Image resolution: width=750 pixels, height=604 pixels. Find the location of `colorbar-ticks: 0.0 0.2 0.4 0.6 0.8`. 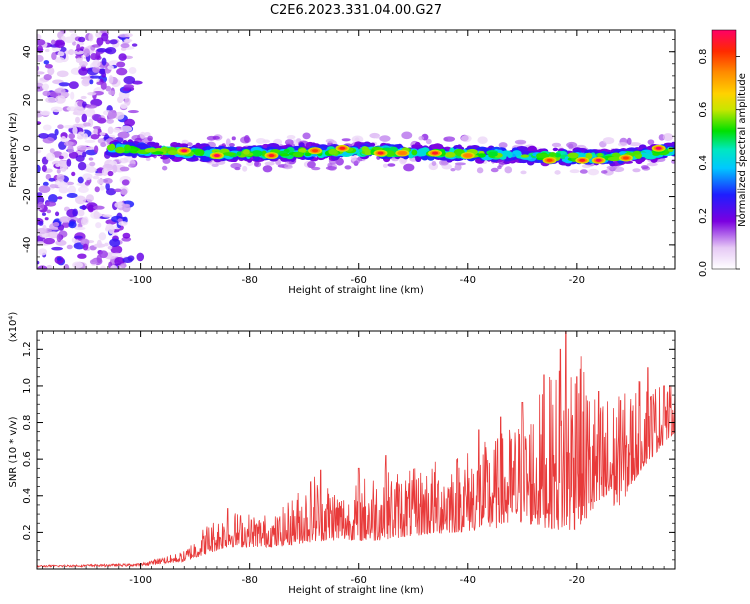

colorbar-ticks: 0.0 0.2 0.4 0.6 0.8 is located at coordinates (719, 163).